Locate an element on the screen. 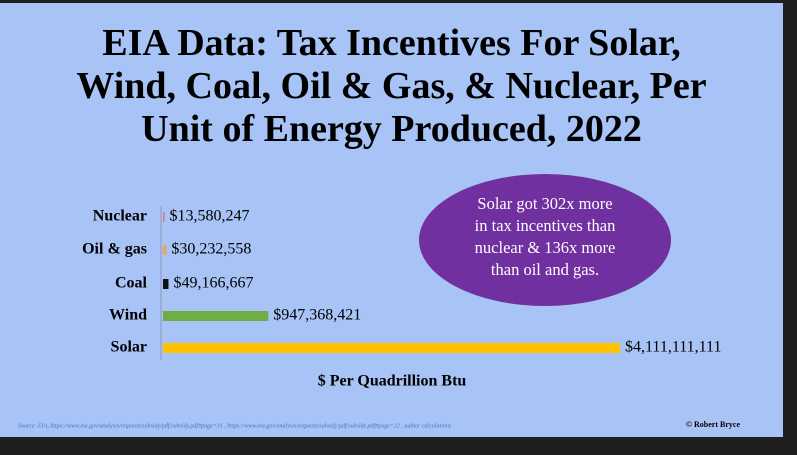  annotation-bubble is located at coordinates (545, 240).